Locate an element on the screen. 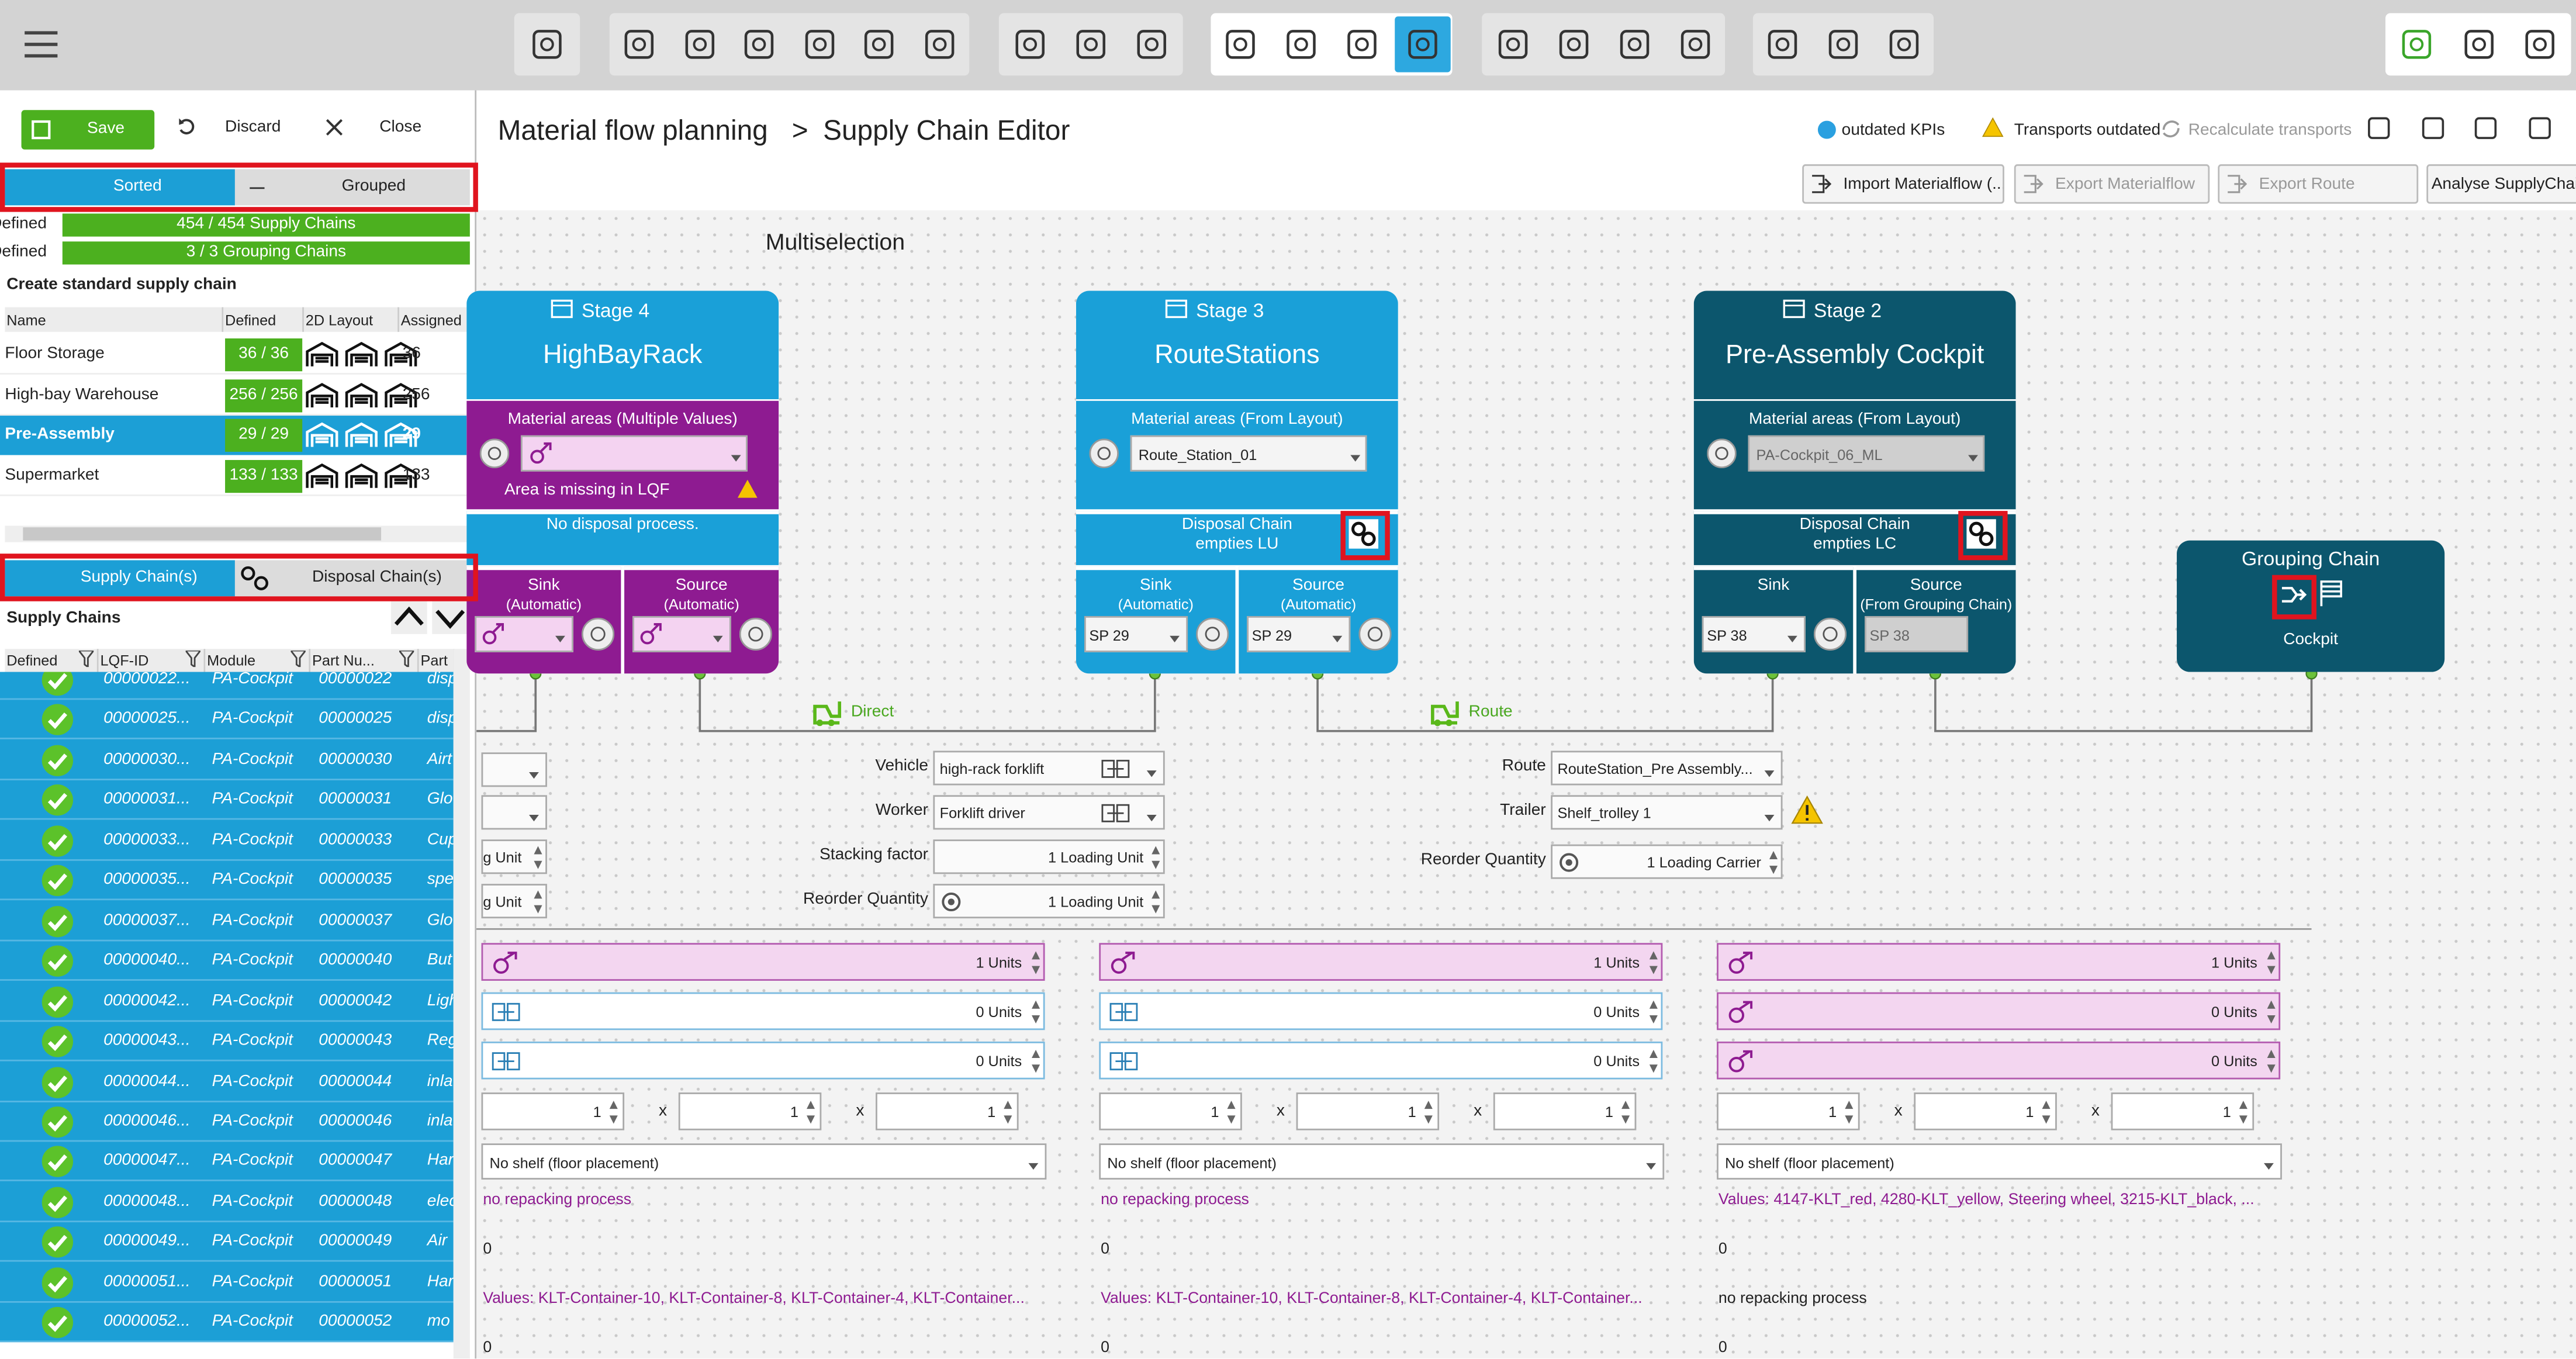  disposal-chains-tab: Disposal Chain(s) is located at coordinates (352, 578).